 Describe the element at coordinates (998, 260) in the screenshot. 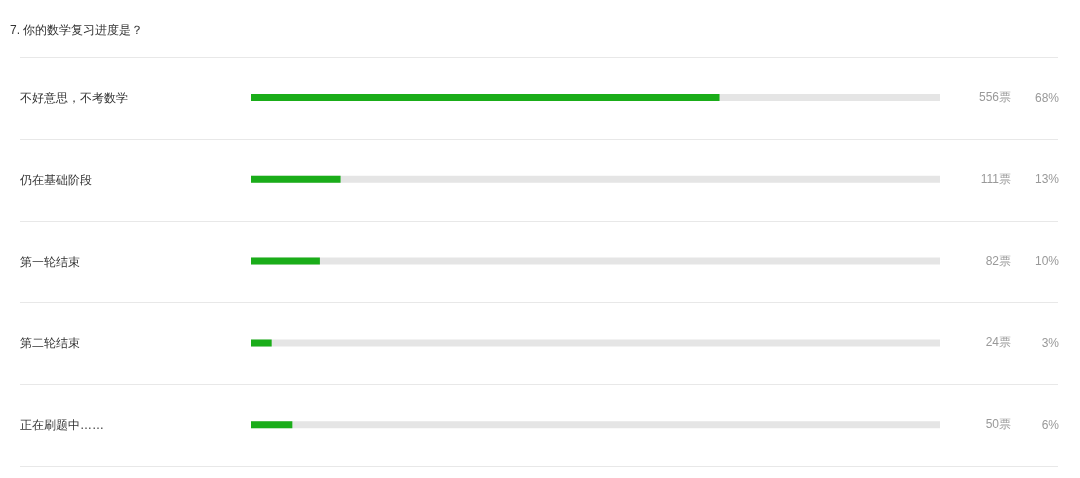

I see `text: 82票` at that location.